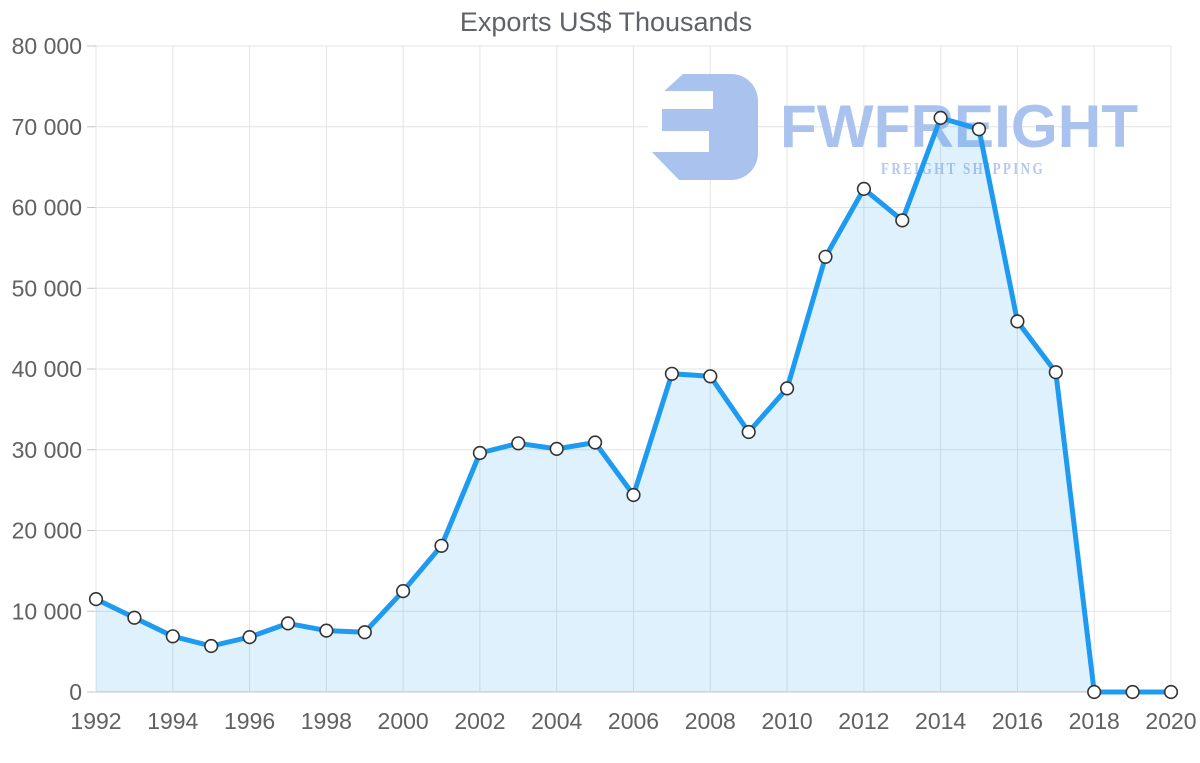 The image size is (1200, 763). Describe the element at coordinates (95, 721) in the screenshot. I see `x-axis-label: 1992` at that location.